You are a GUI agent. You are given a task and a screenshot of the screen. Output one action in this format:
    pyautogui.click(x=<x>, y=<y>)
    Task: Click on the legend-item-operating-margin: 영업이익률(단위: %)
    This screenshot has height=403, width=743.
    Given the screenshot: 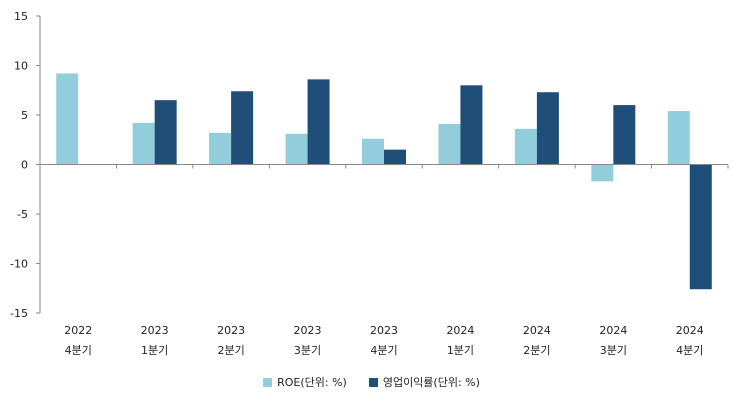 What is the action you would take?
    pyautogui.click(x=424, y=382)
    